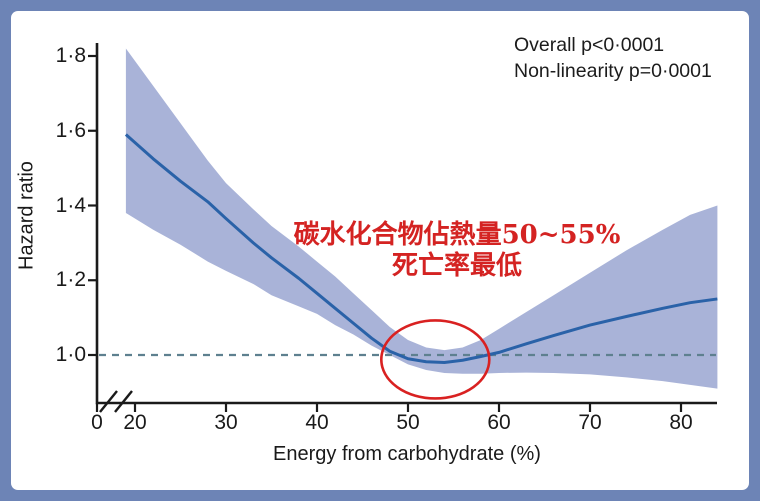 The image size is (760, 501). Describe the element at coordinates (589, 45) in the screenshot. I see `overall-p-text: Overall p<0·0001` at that location.